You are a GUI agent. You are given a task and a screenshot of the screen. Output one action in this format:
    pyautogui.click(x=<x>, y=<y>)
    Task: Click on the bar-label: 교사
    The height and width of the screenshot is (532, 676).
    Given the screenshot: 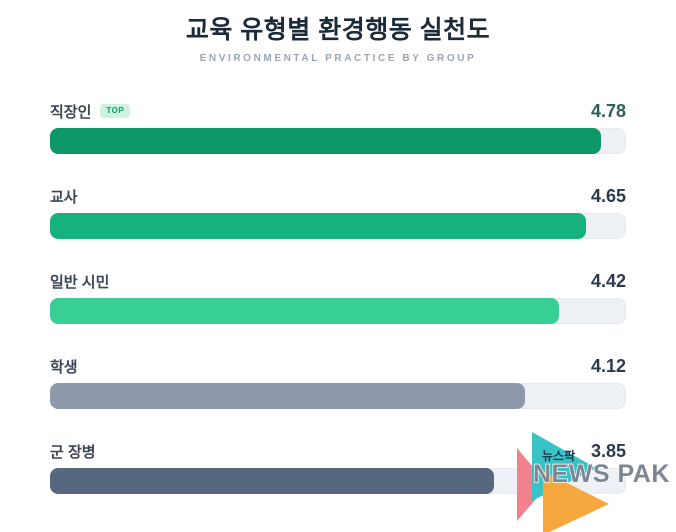 What is the action you would take?
    pyautogui.click(x=64, y=197)
    